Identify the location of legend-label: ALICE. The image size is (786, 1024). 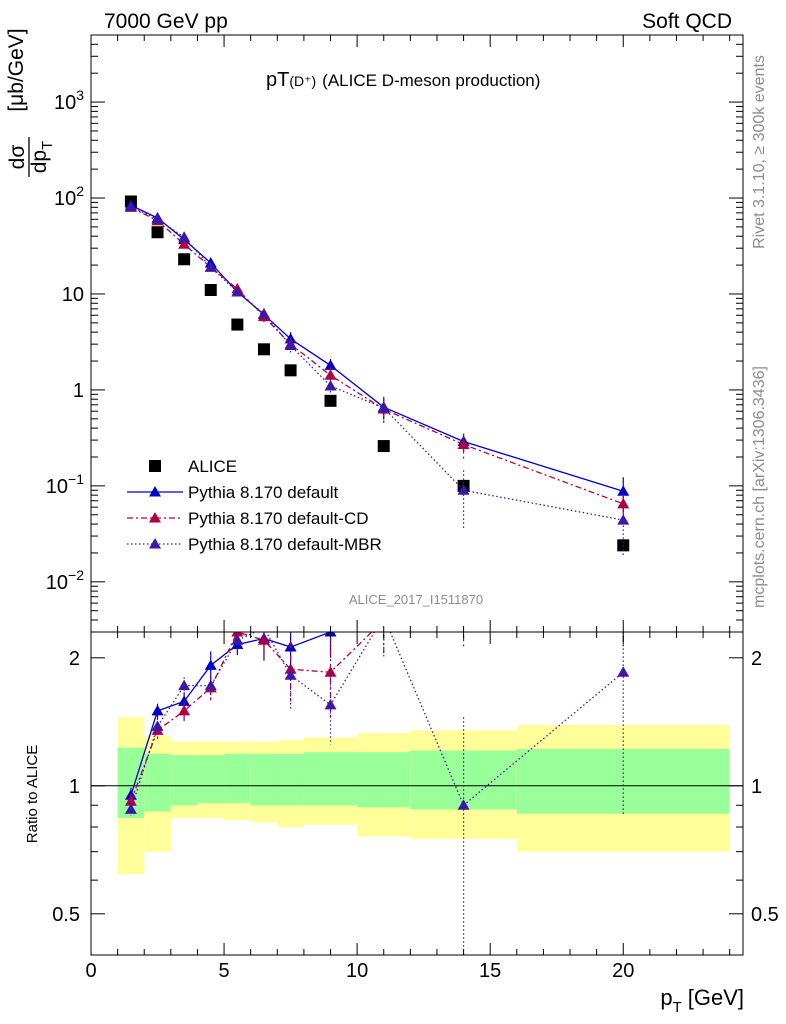
(212, 466).